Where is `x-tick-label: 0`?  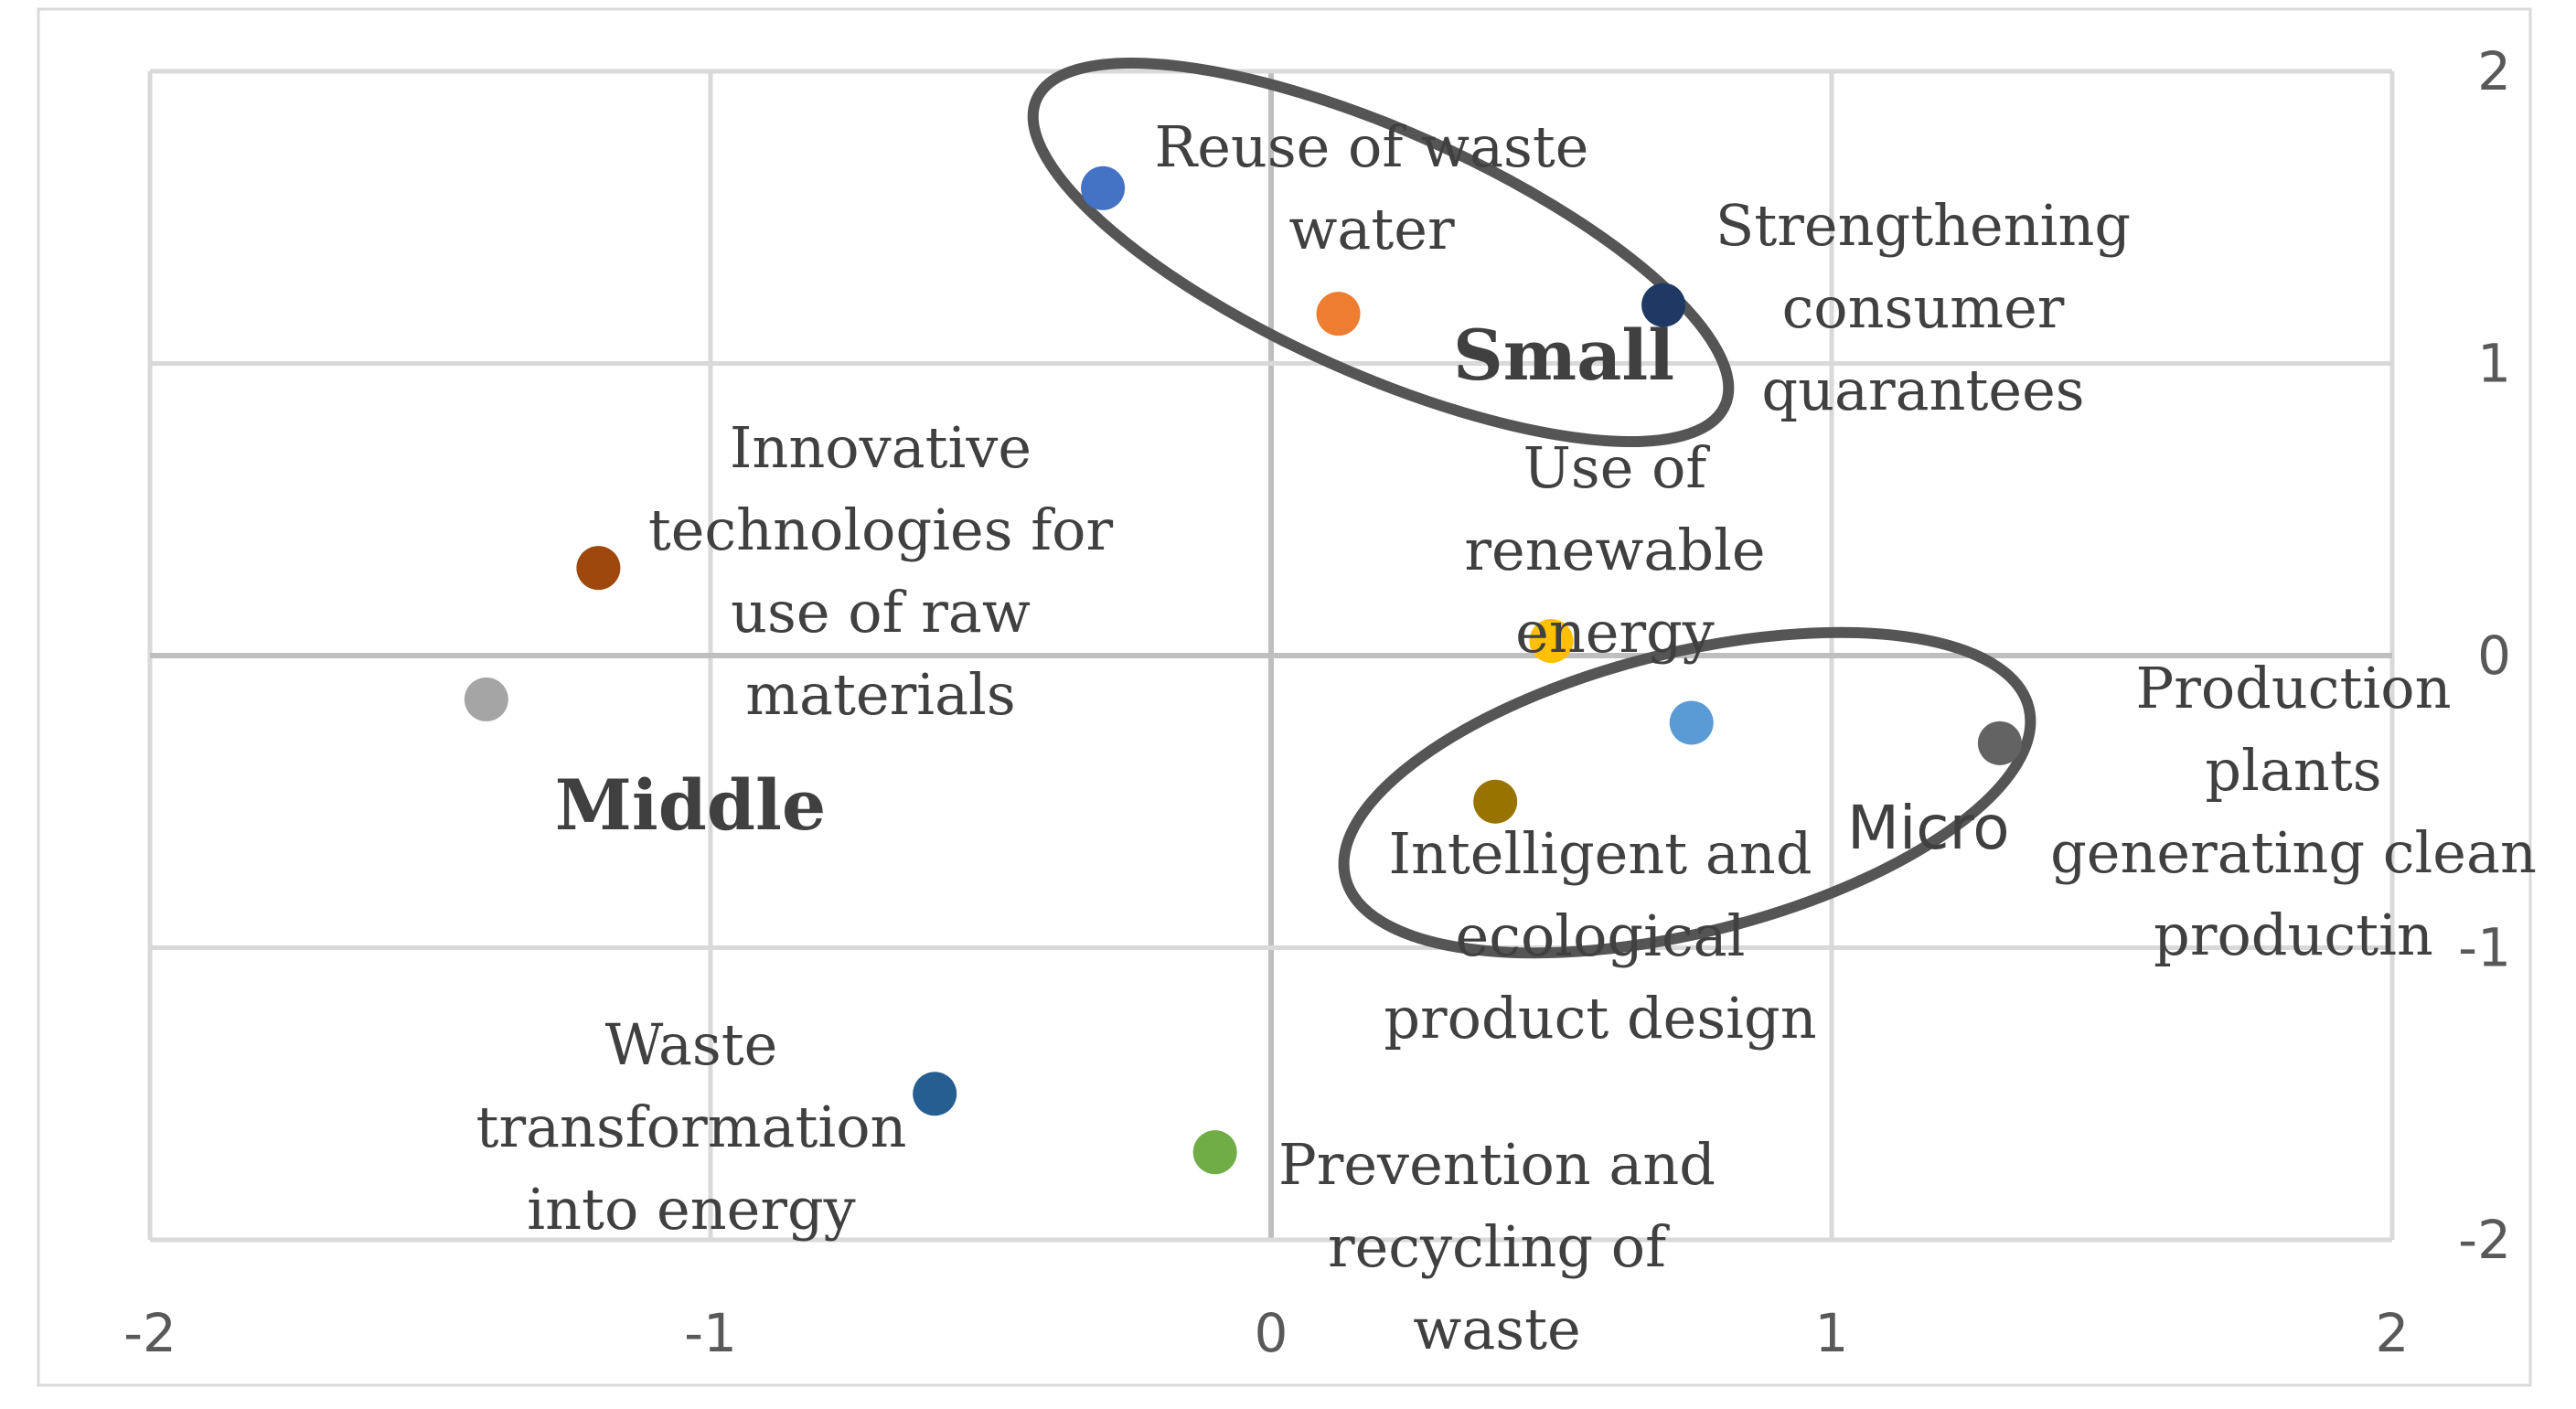 x-tick-label: 0 is located at coordinates (1271, 1333).